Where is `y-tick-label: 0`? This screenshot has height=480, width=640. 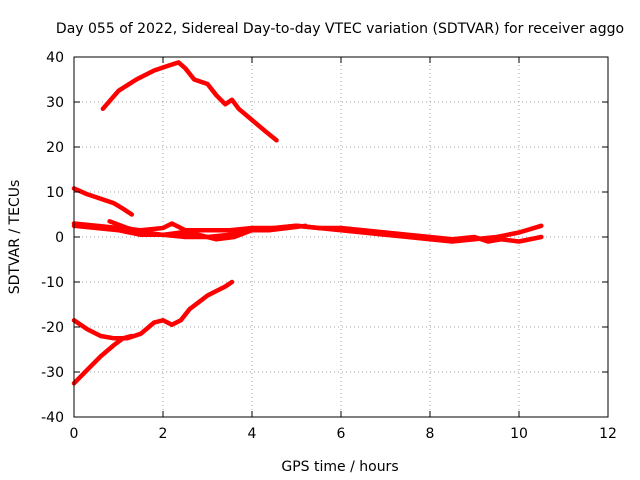 y-tick-label: 0 is located at coordinates (59, 238).